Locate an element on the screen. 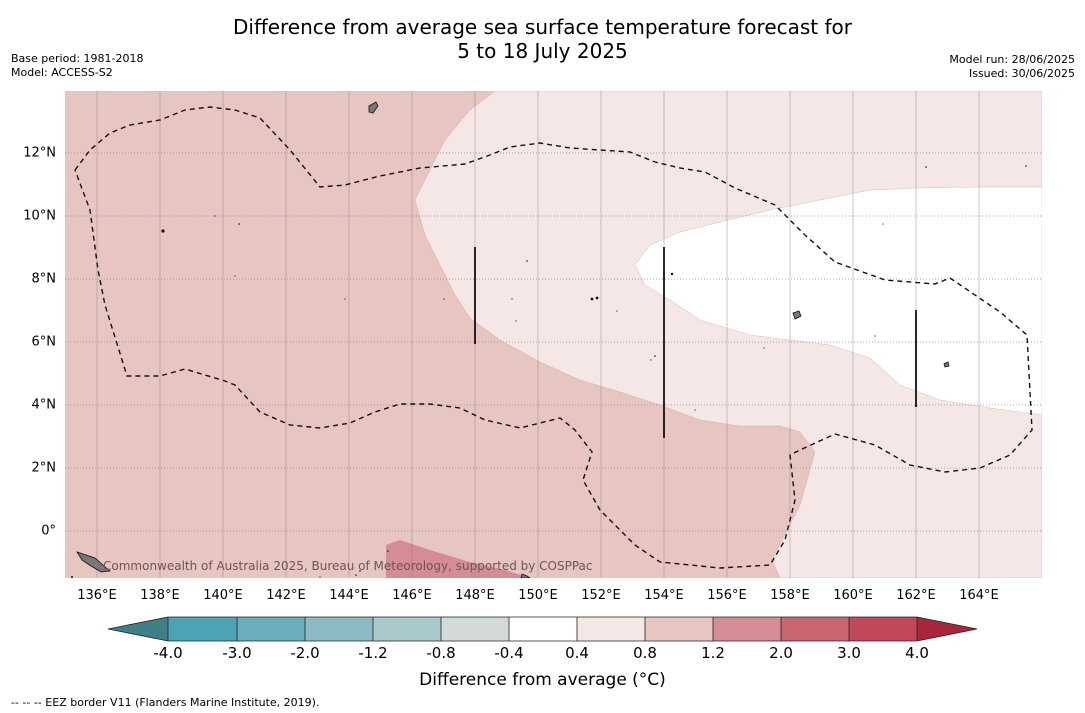 The height and width of the screenshot is (713, 1085). colorbar-axis-label: Difference from average (°C) is located at coordinates (542, 680).